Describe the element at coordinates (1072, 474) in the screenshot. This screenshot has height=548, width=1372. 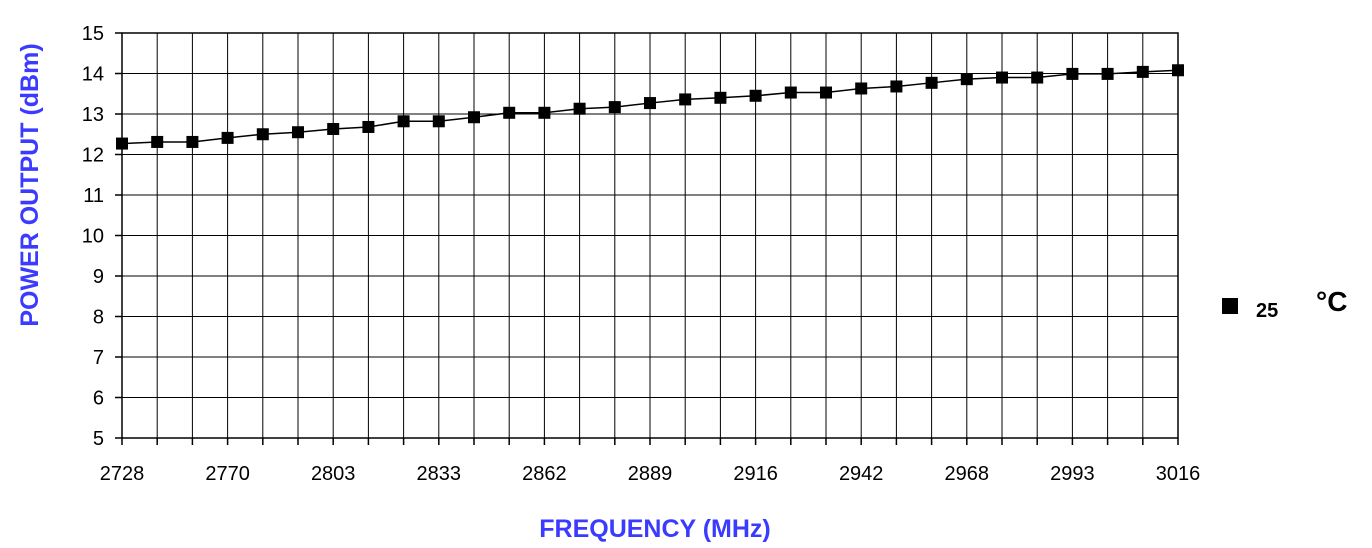
I see `x-tick-label: 2993` at that location.